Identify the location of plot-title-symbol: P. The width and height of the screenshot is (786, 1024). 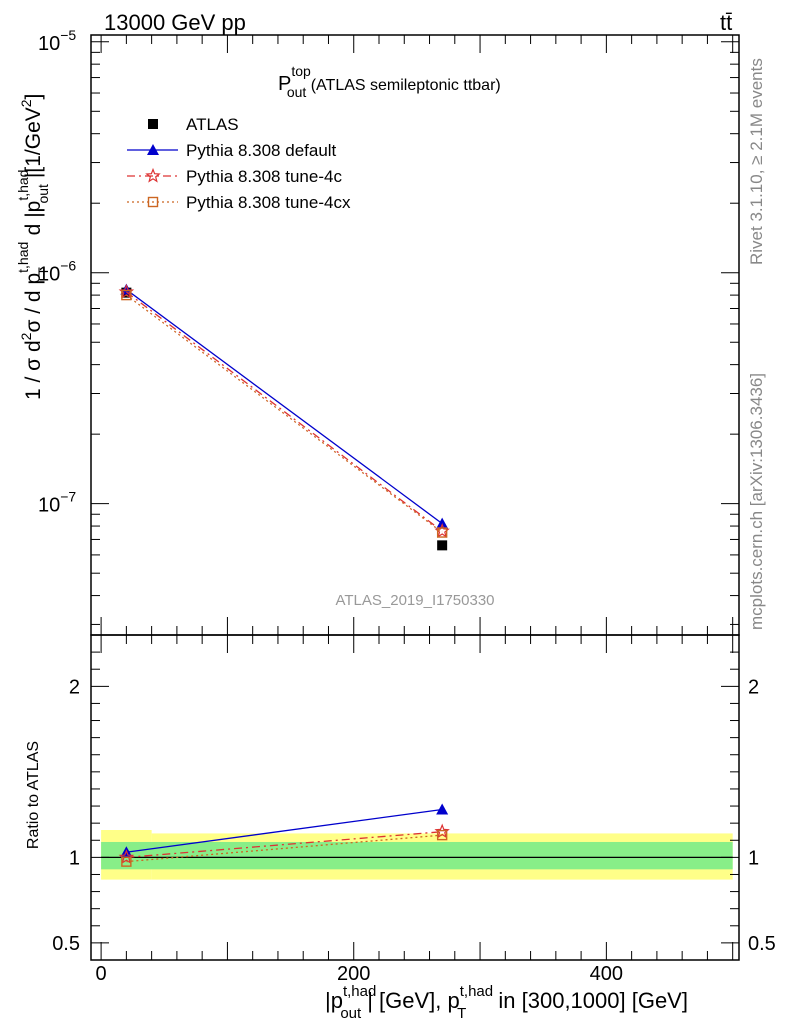
(284, 84).